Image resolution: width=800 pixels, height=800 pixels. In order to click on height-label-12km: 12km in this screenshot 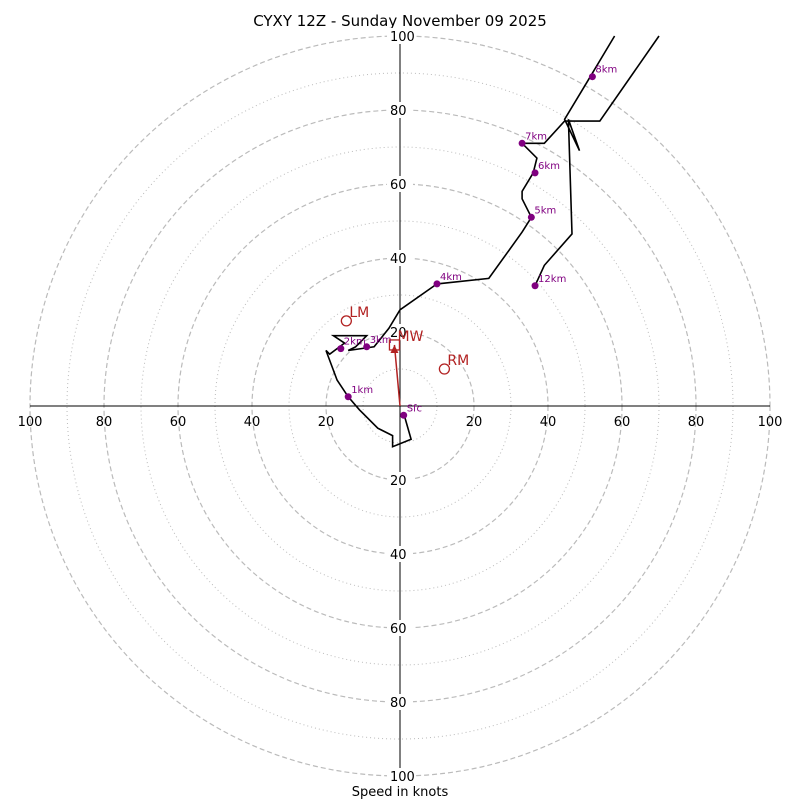, I will do `click(552, 279)`.